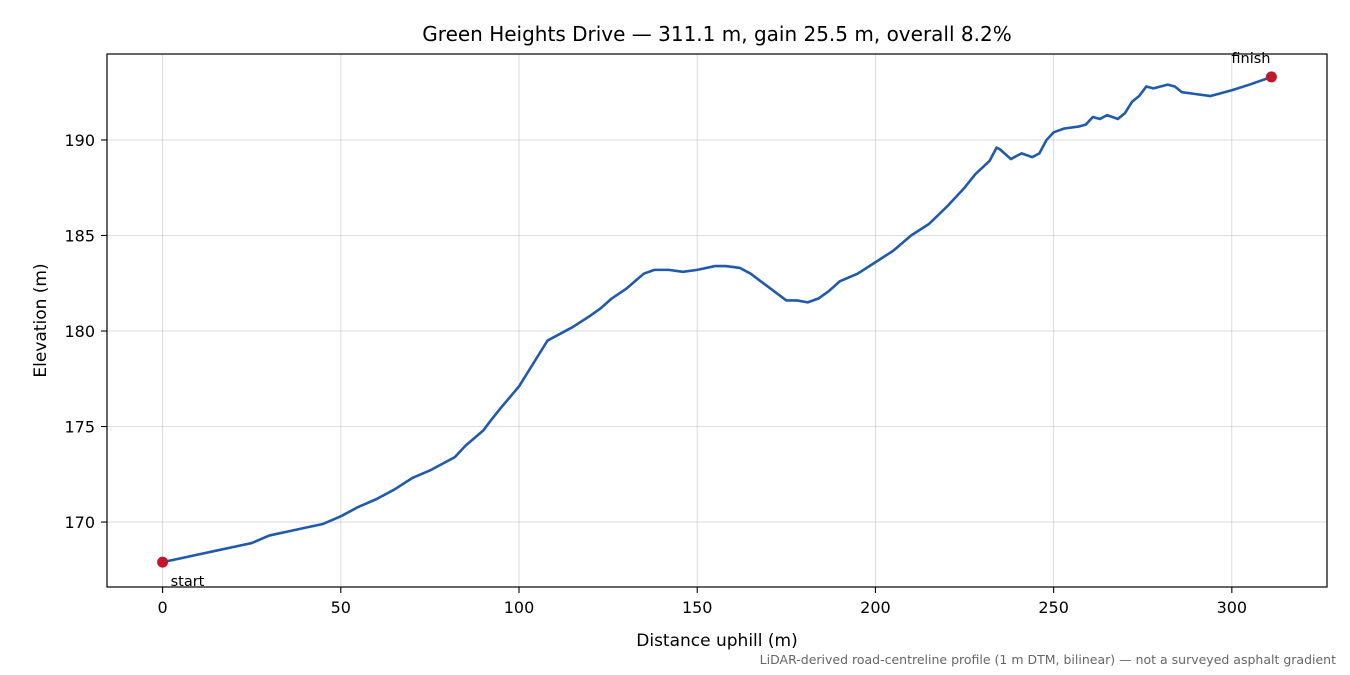 This screenshot has width=1350, height=675. What do you see at coordinates (716, 641) in the screenshot?
I see `x-axis-label: Distance uphill (m)` at bounding box center [716, 641].